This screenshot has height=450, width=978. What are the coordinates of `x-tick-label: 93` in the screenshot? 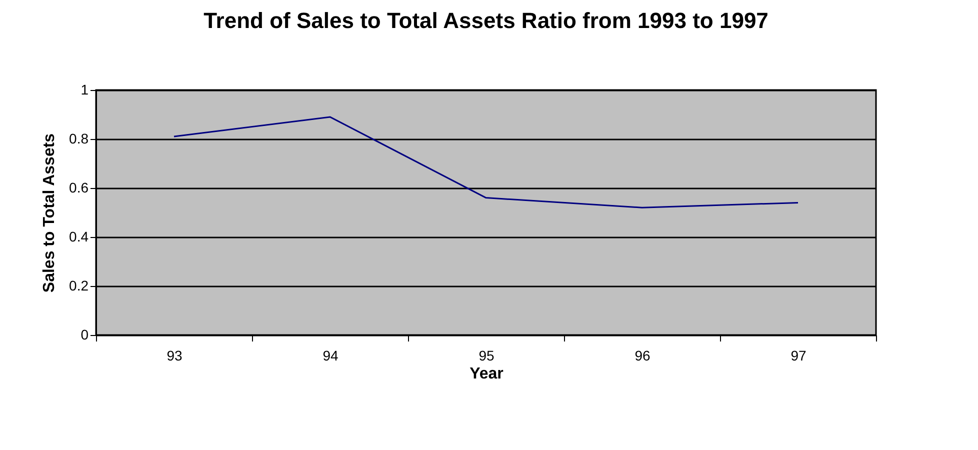 It's located at (174, 356).